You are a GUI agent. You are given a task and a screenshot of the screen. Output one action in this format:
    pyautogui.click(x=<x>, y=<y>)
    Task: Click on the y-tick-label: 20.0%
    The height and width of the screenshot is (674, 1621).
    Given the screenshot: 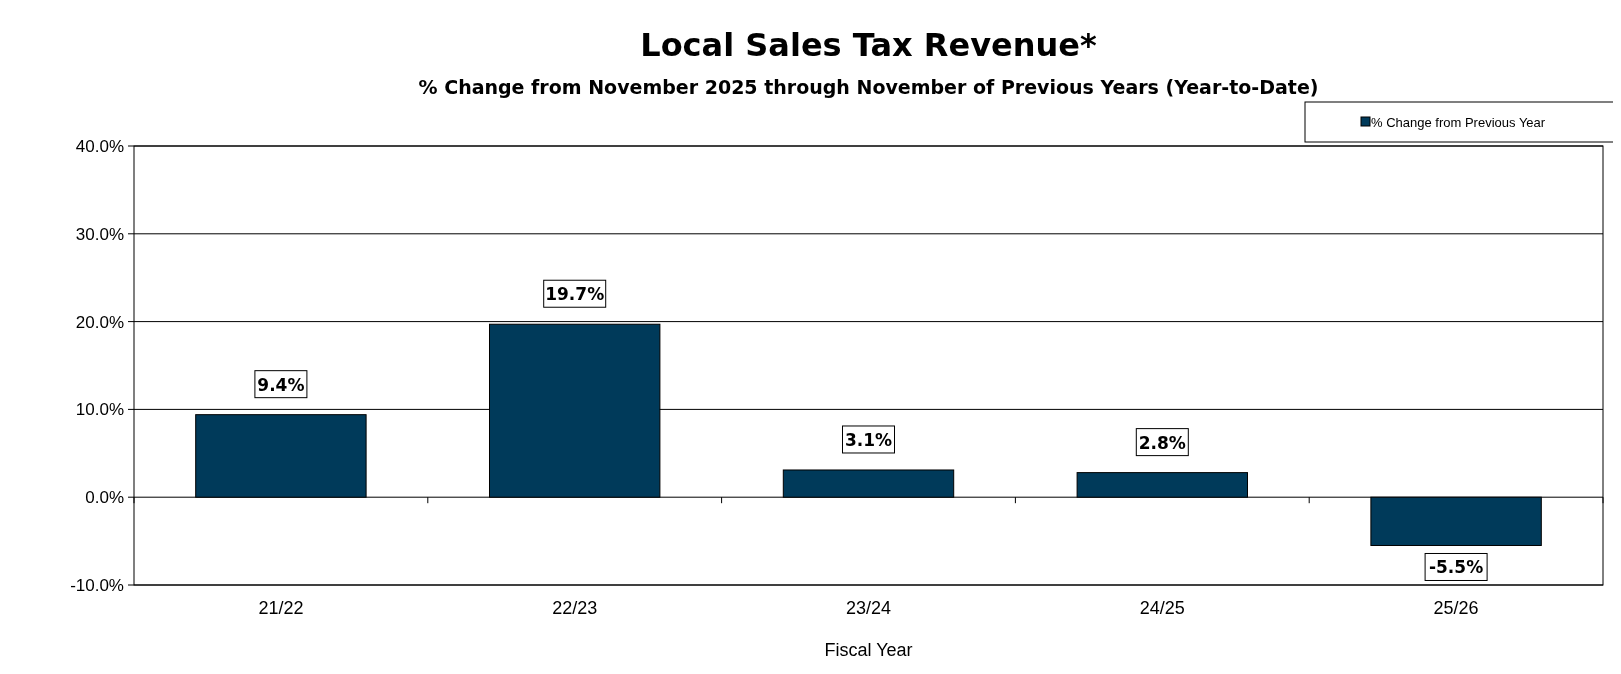 What is the action you would take?
    pyautogui.click(x=99, y=322)
    